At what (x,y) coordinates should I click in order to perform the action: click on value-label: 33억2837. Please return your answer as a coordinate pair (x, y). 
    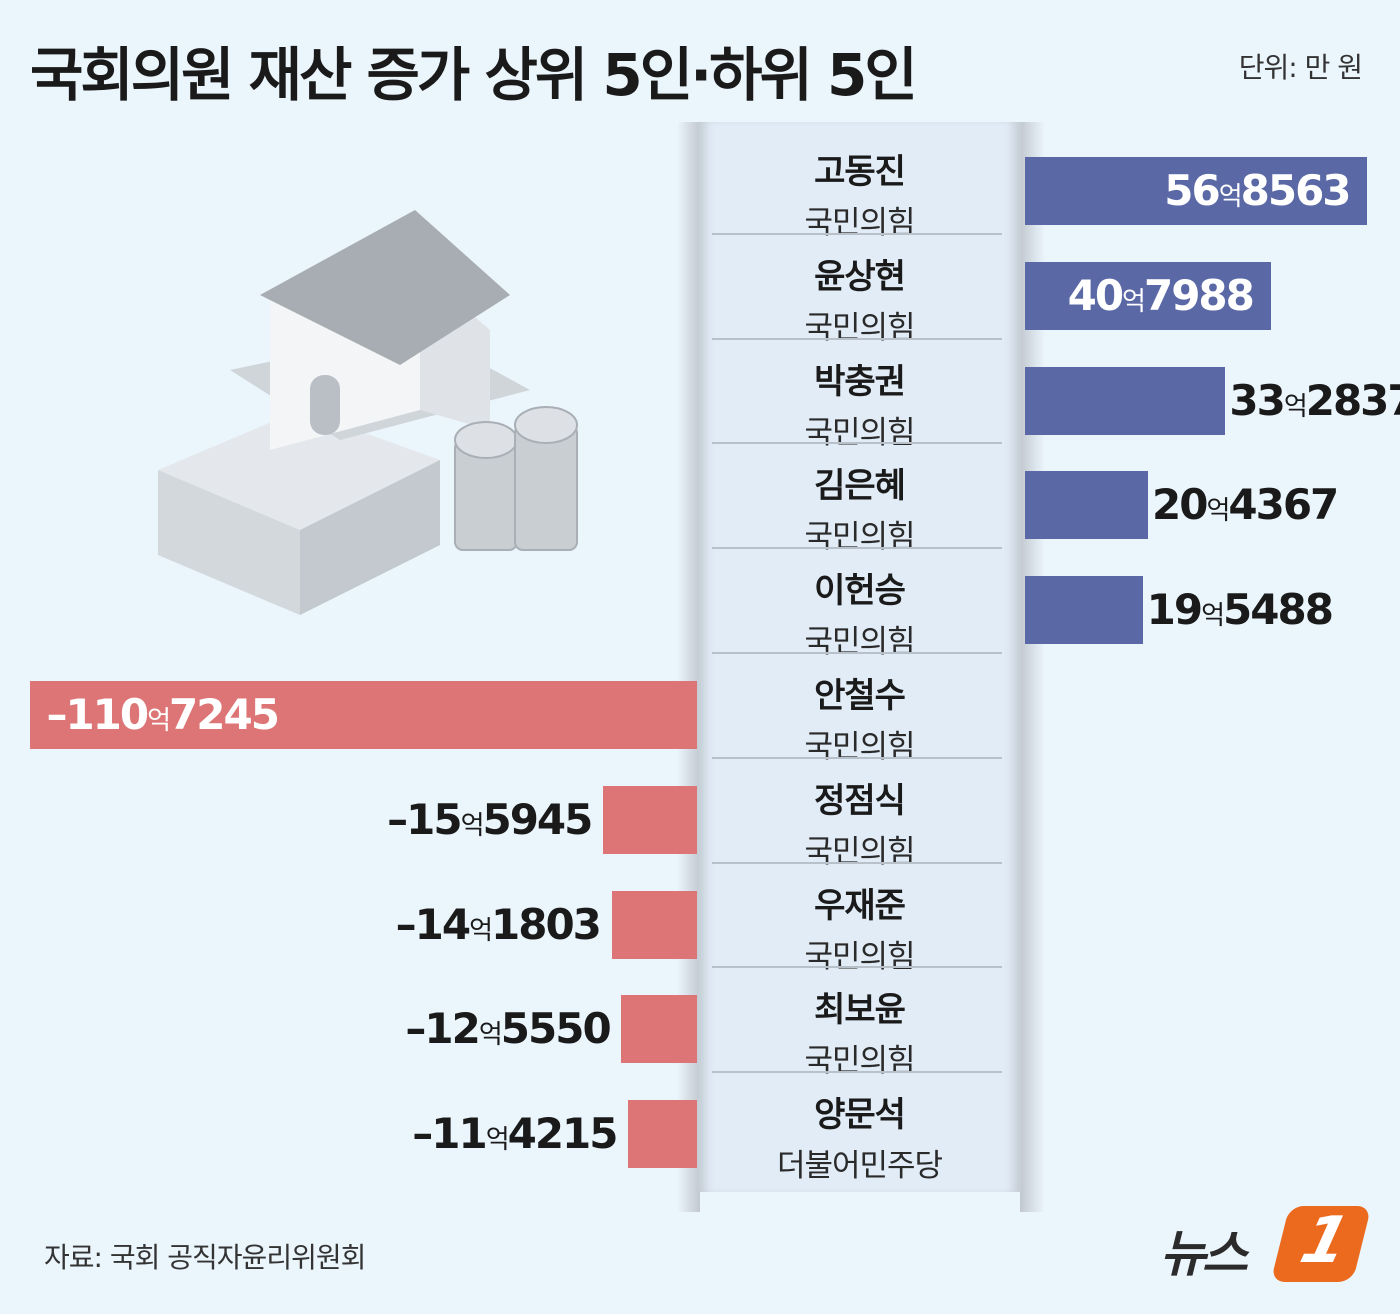
    Looking at the image, I should click on (1314, 404).